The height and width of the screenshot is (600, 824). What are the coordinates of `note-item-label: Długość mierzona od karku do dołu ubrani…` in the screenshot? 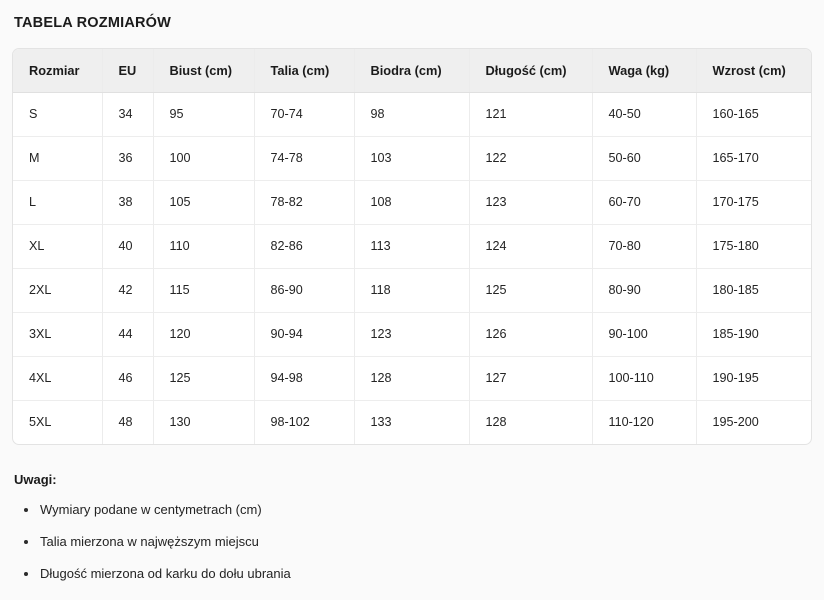 It's located at (165, 573).